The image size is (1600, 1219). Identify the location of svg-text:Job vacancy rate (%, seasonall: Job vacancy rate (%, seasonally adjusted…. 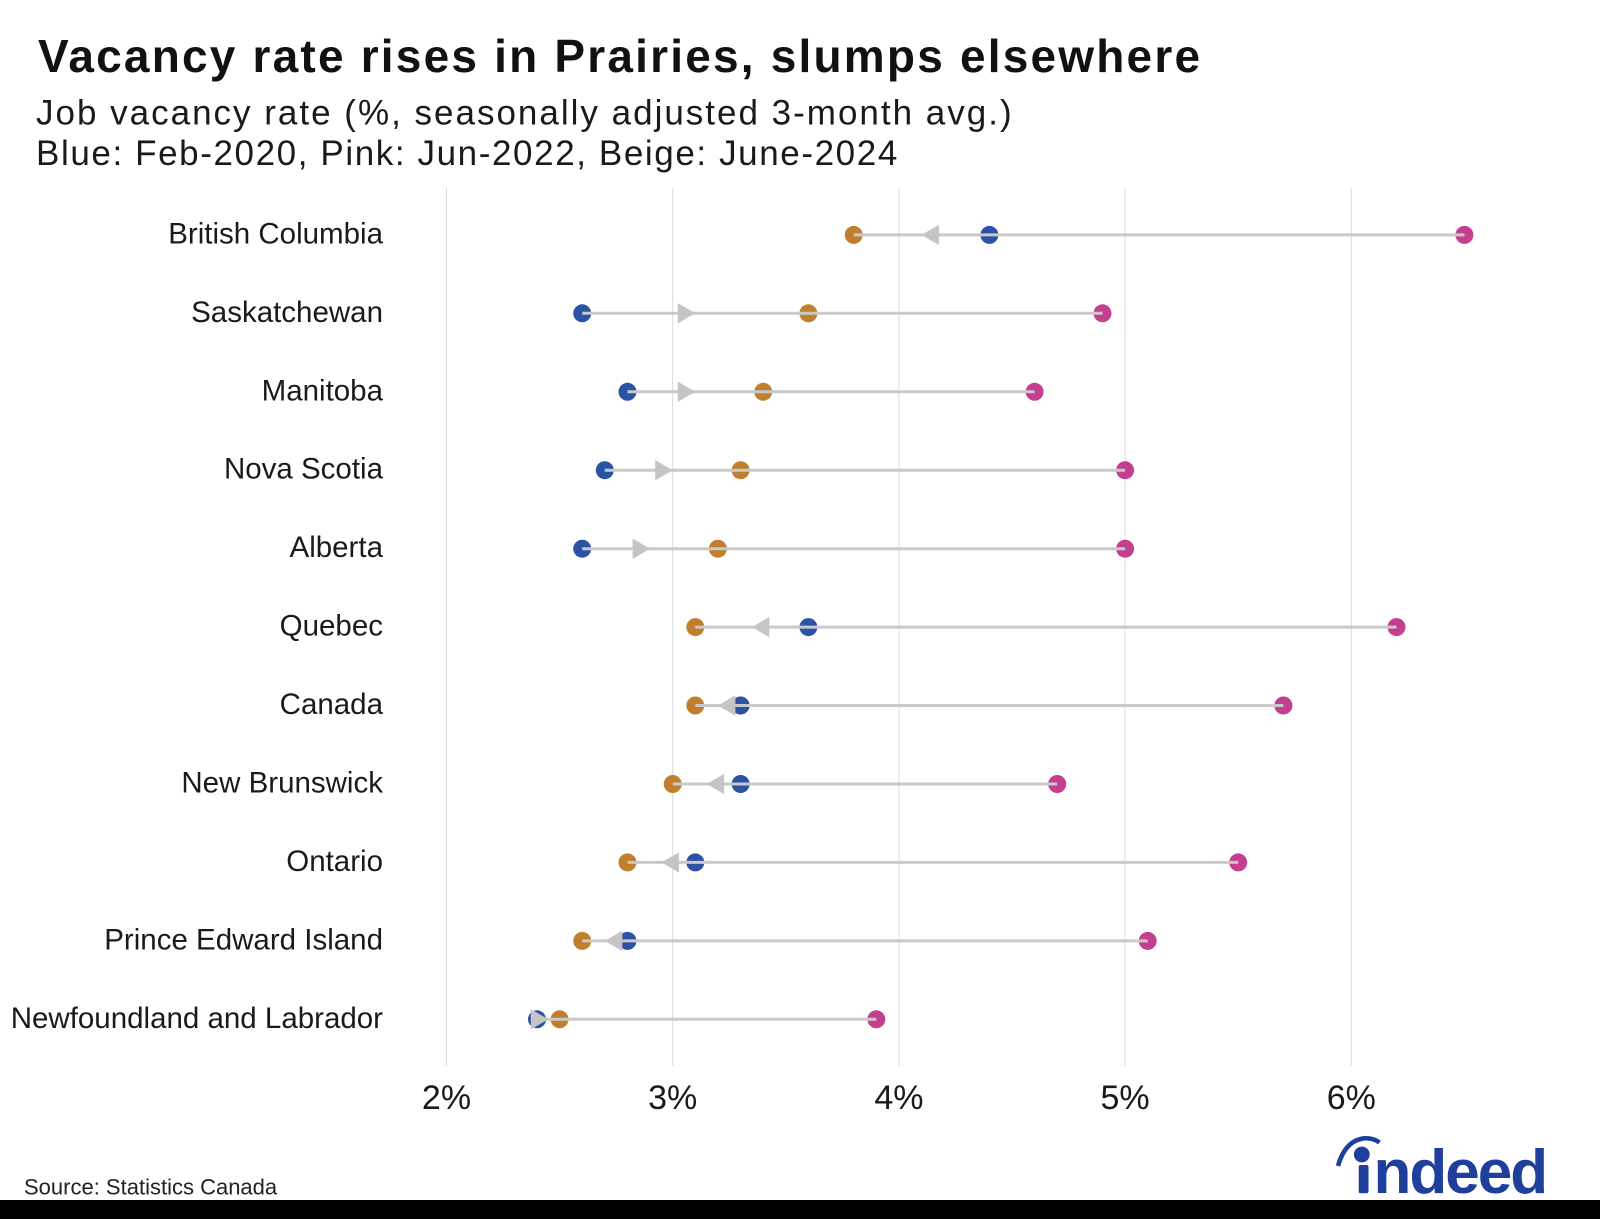
(525, 113).